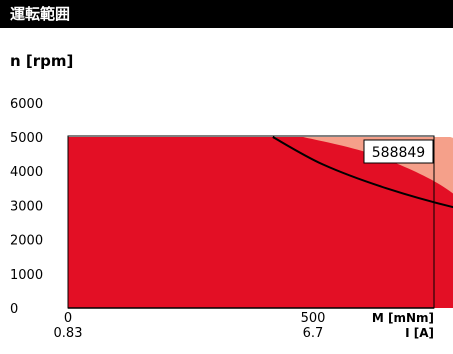 This screenshot has width=453, height=354. What do you see at coordinates (14, 309) in the screenshot?
I see `y-tick-label: 0` at bounding box center [14, 309].